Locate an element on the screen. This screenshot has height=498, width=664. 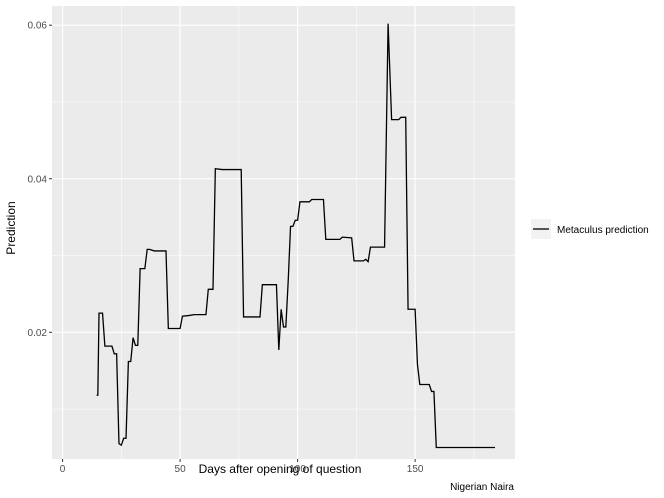
y-tick-label: 0.02 is located at coordinates (38, 333).